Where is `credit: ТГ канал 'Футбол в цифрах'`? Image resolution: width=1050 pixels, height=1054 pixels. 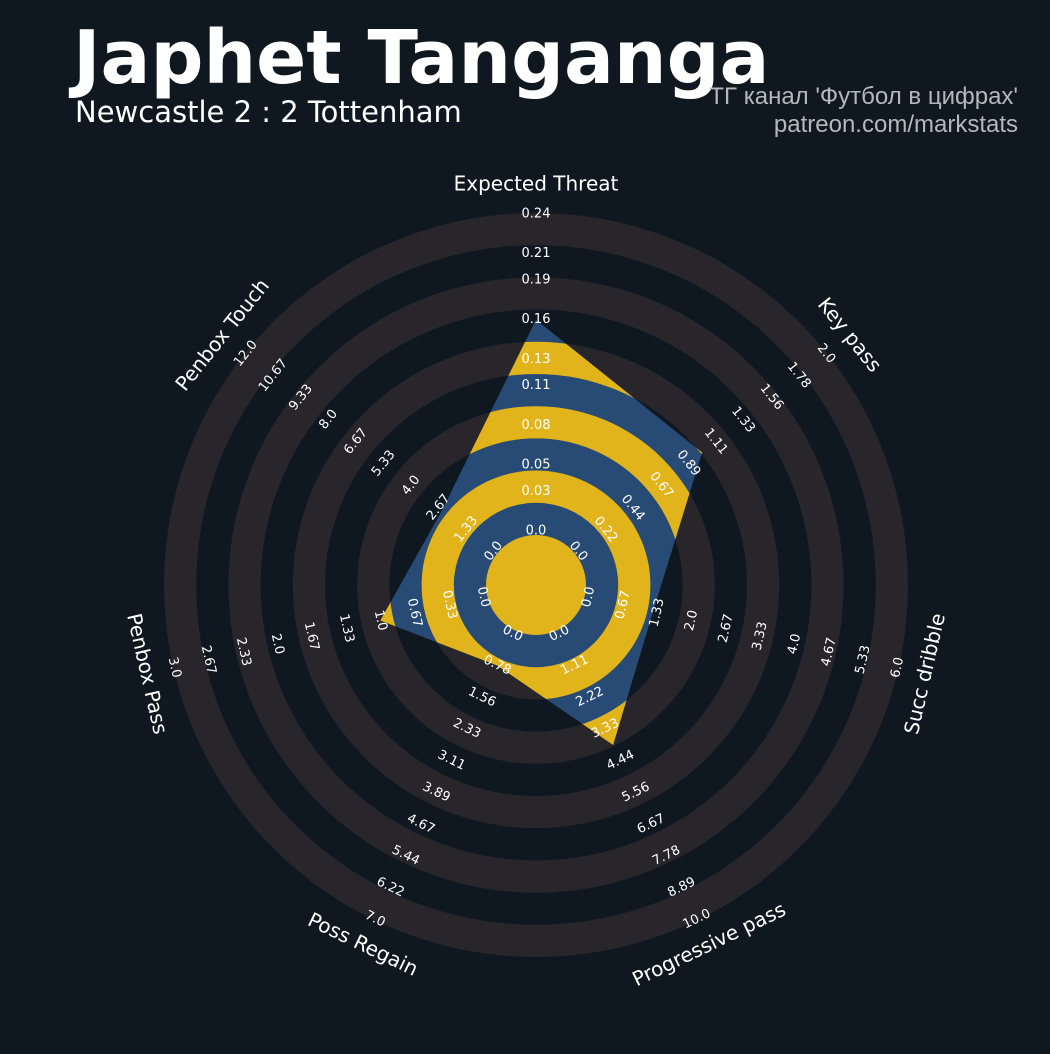 credit: ТГ канал 'Футбол в цифрах' is located at coordinates (863, 96).